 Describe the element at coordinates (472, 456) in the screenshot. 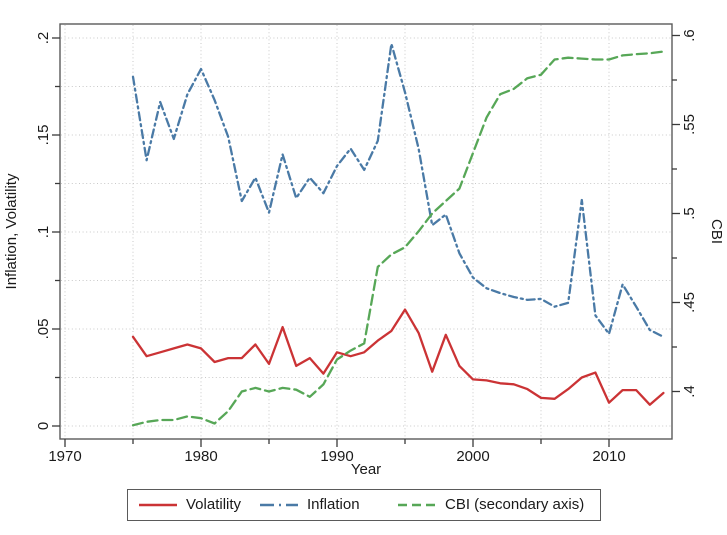

I see `x-tick-label: 2000` at that location.